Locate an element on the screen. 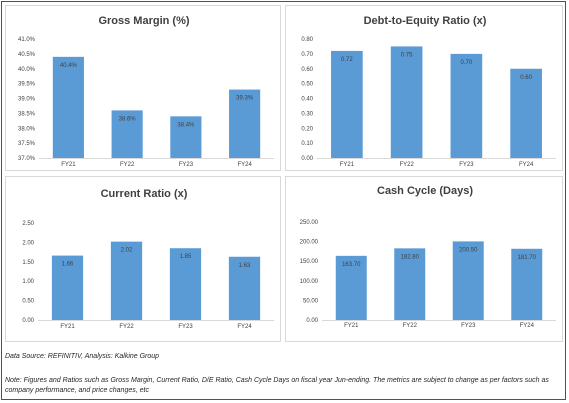 The image size is (569, 403). current-ratio-ytick-label: 2.50 is located at coordinates (28, 224).